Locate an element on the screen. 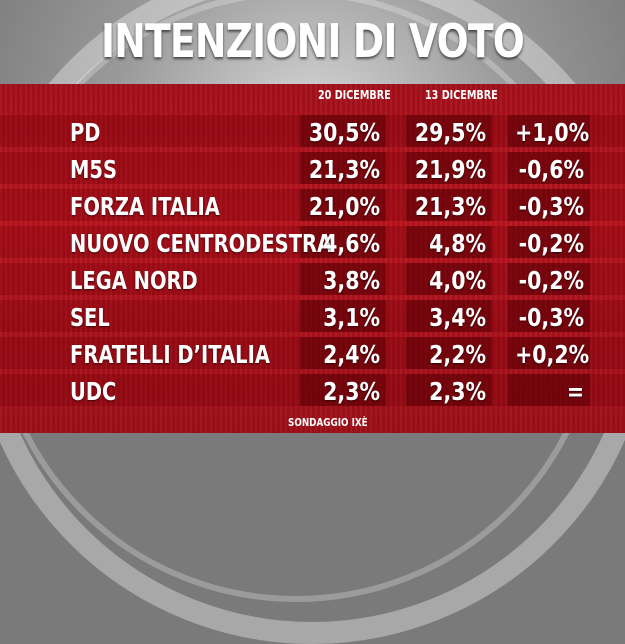  table-row: UDC 2,3% 2,3% = is located at coordinates (312, 390).